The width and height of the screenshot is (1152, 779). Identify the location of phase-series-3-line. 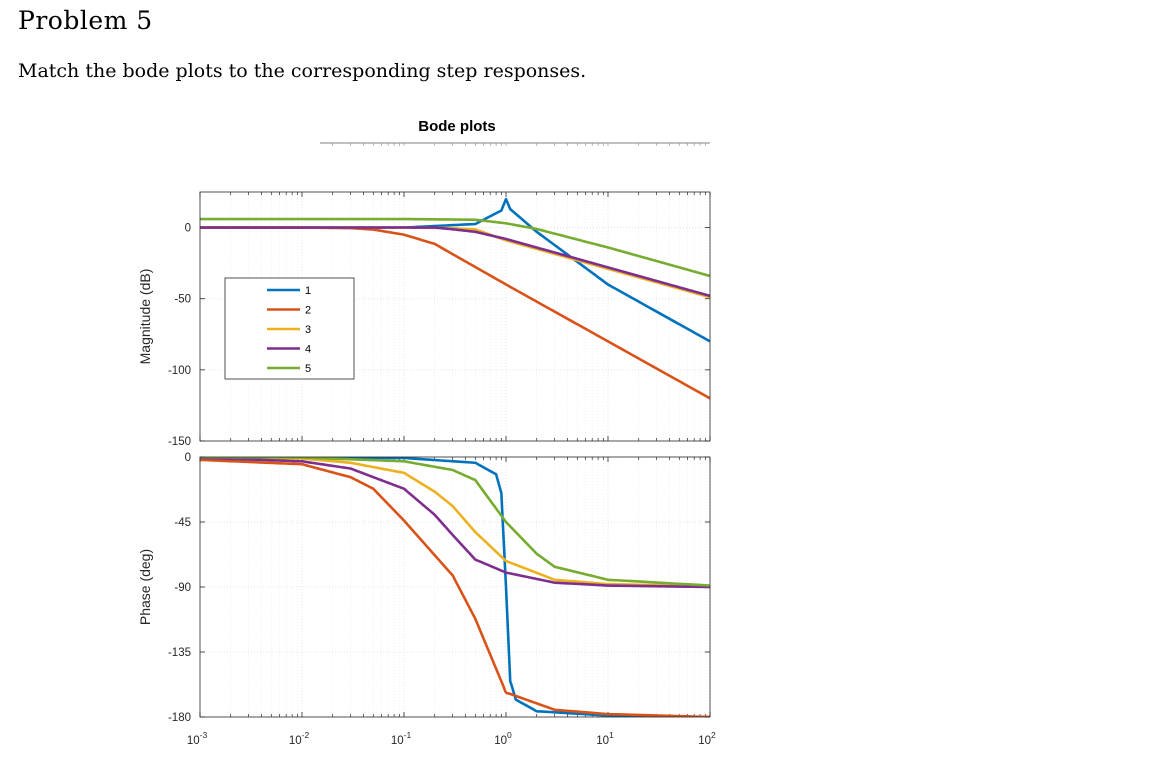
(455, 522).